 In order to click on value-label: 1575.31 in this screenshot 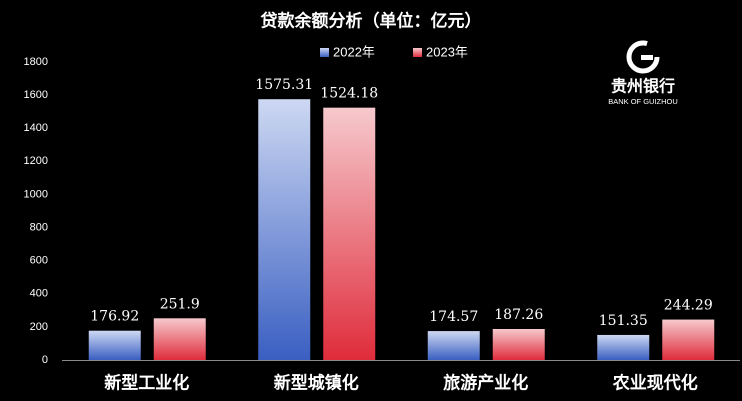, I will do `click(284, 85)`.